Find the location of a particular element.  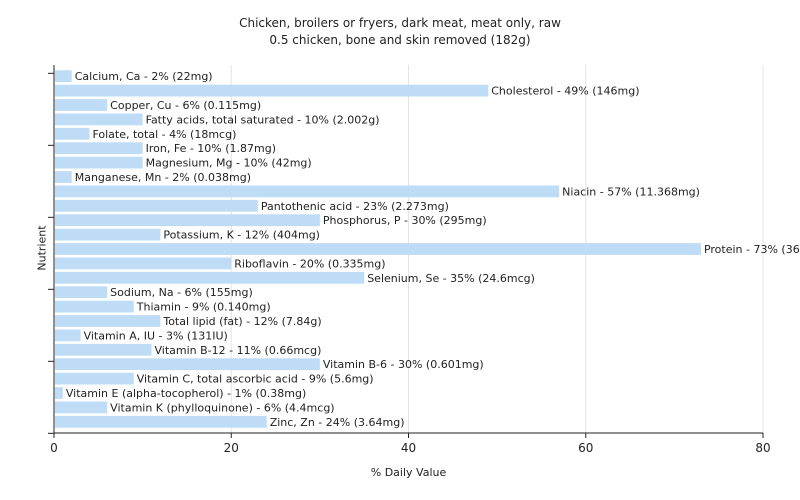

bar-label: Folate, total - 4% (18mcg) is located at coordinates (164, 134).